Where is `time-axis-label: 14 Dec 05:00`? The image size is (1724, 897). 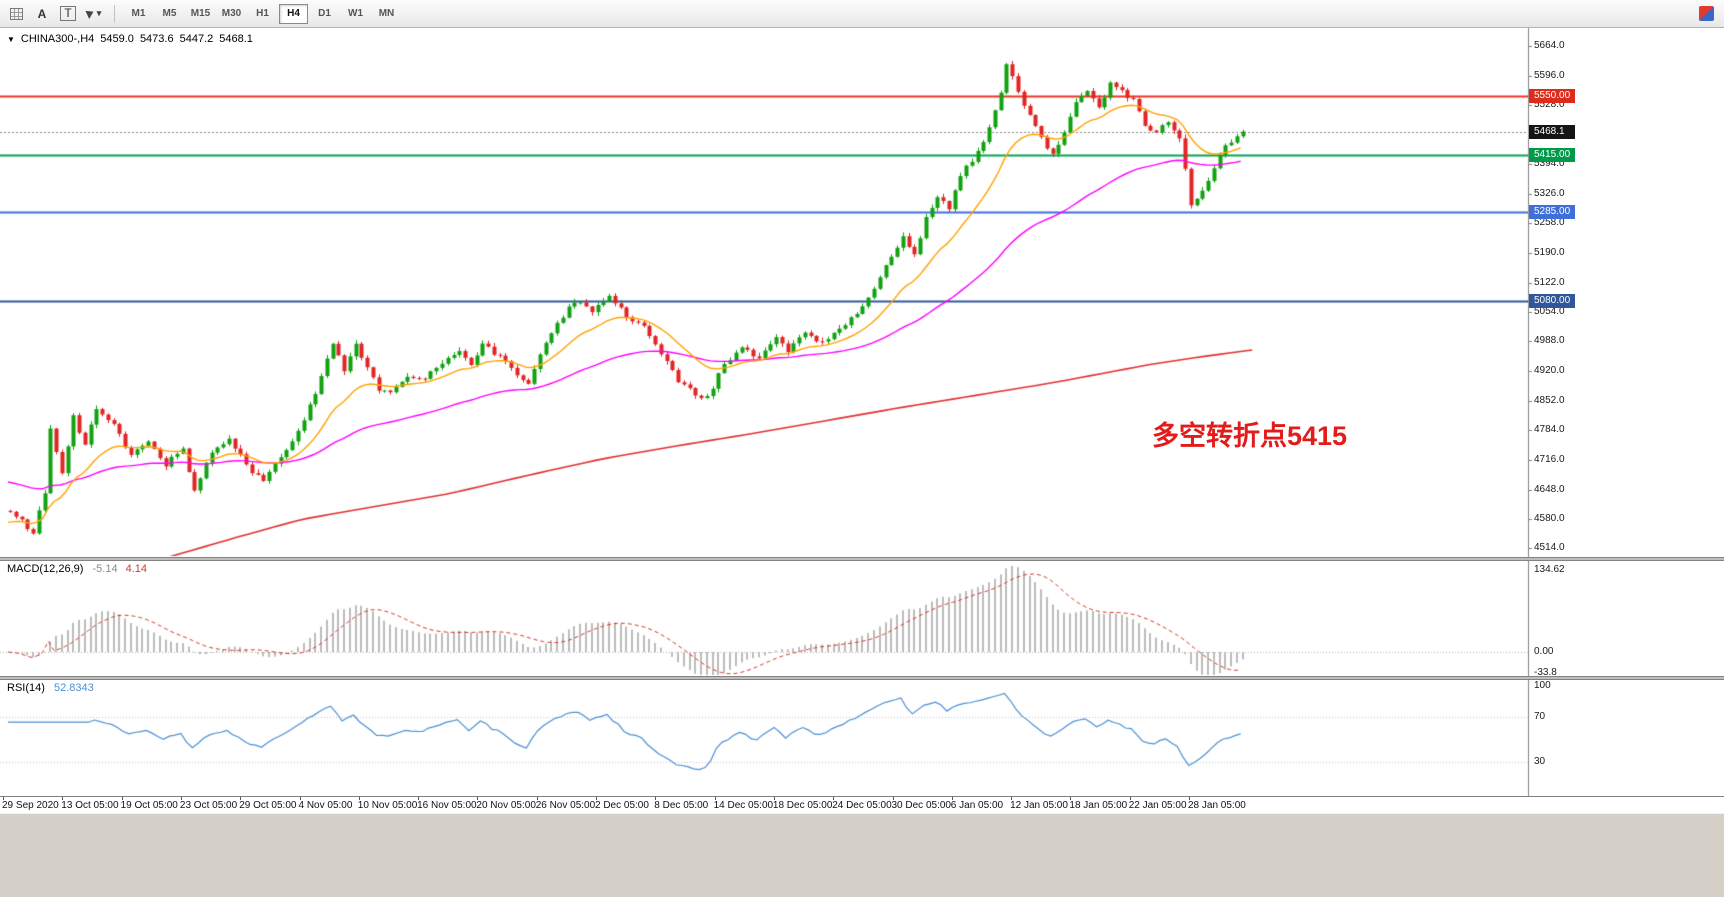
time-axis-label: 14 Dec 05:00 is located at coordinates (743, 805).